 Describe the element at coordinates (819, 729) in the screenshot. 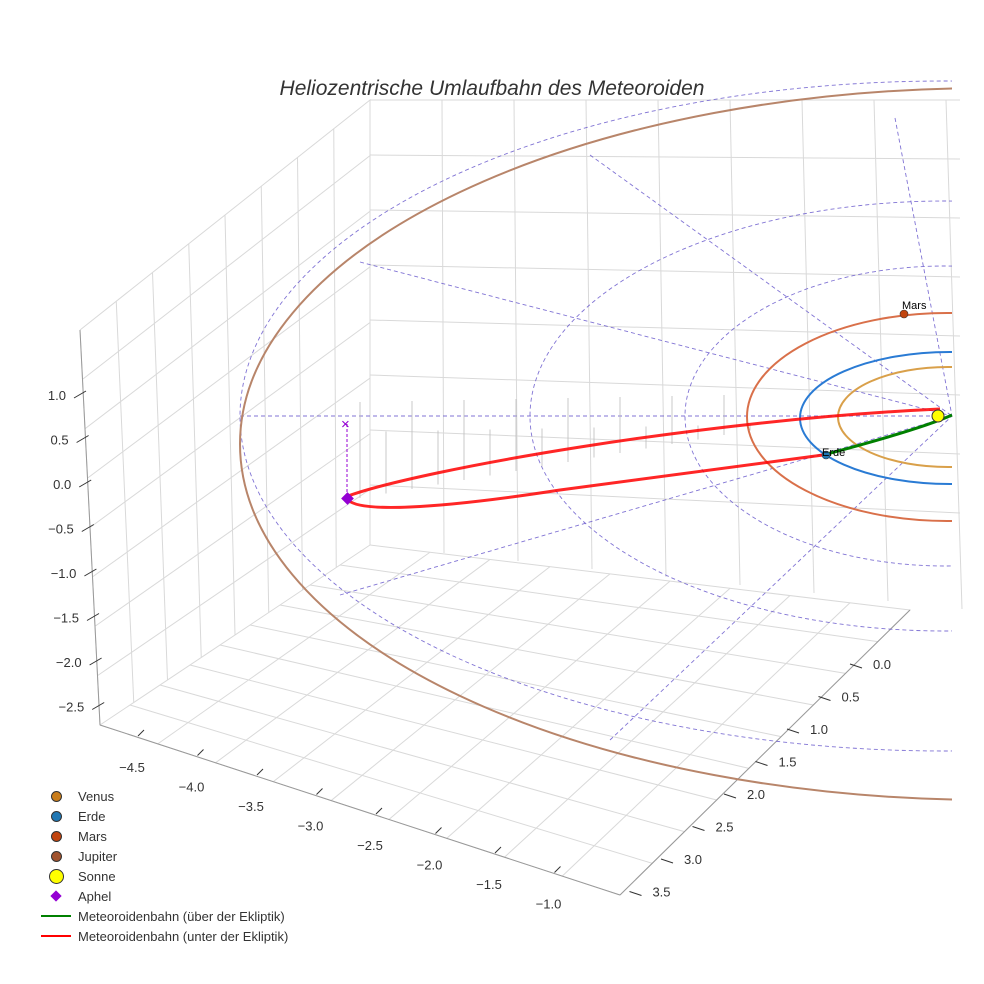

I see `y-tick-label: 1.0` at that location.